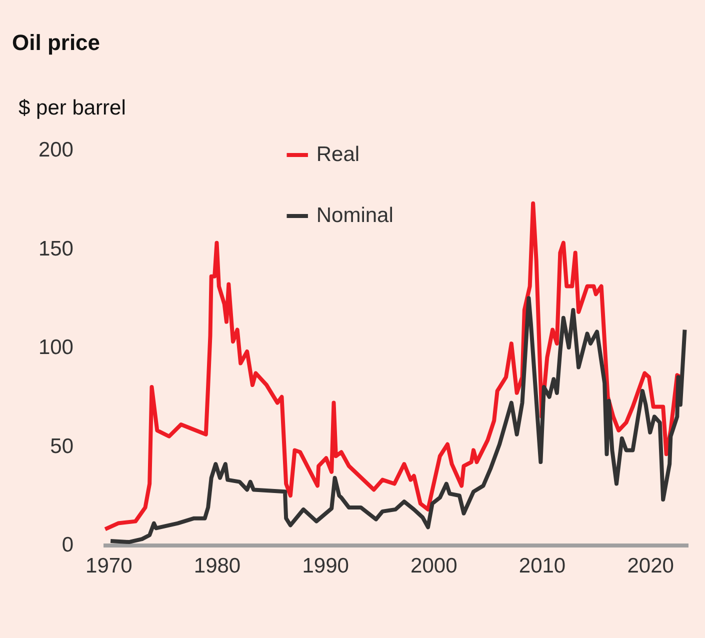 This screenshot has height=638, width=705. Describe the element at coordinates (56, 42) in the screenshot. I see `chart-title: Oil price` at that location.